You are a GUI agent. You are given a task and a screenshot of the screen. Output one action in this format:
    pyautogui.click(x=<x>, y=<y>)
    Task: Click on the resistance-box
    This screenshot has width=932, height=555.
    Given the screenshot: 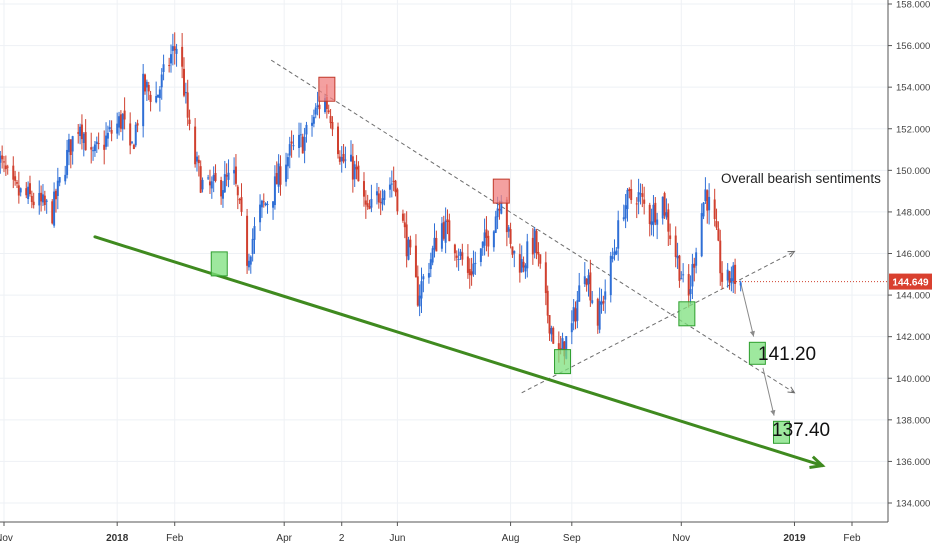 What is the action you would take?
    pyautogui.click(x=327, y=89)
    